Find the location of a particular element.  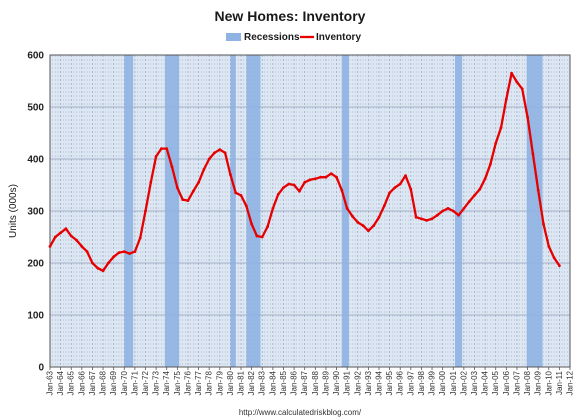

y-axis-label: Units (000s) is located at coordinates (13, 211).